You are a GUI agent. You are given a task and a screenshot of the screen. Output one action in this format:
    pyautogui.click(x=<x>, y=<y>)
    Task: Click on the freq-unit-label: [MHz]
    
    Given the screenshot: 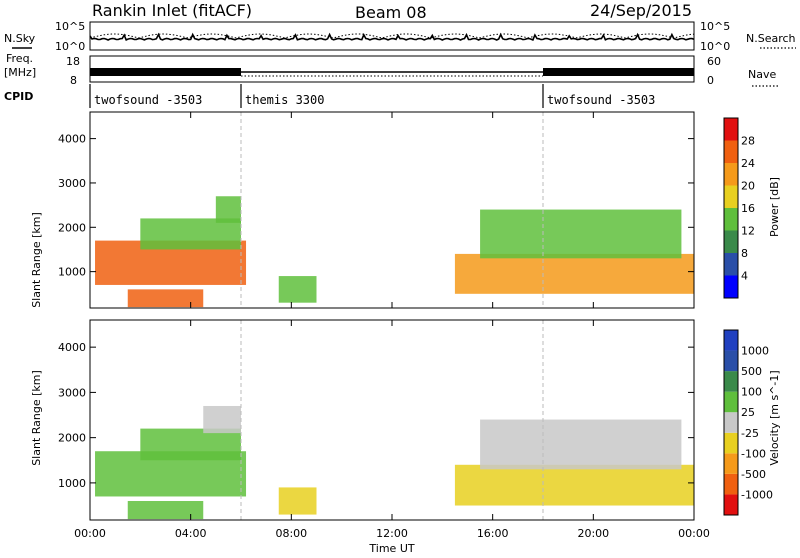 What is the action you would take?
    pyautogui.click(x=20, y=72)
    